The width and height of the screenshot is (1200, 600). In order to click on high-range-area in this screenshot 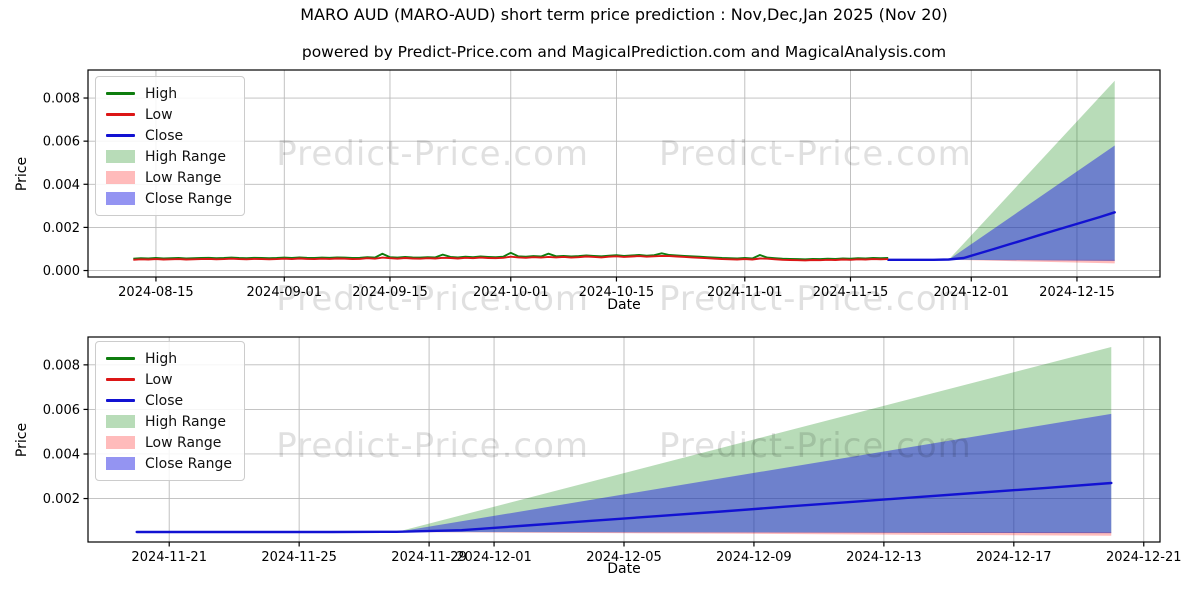, I will do `click(1031, 170)`.